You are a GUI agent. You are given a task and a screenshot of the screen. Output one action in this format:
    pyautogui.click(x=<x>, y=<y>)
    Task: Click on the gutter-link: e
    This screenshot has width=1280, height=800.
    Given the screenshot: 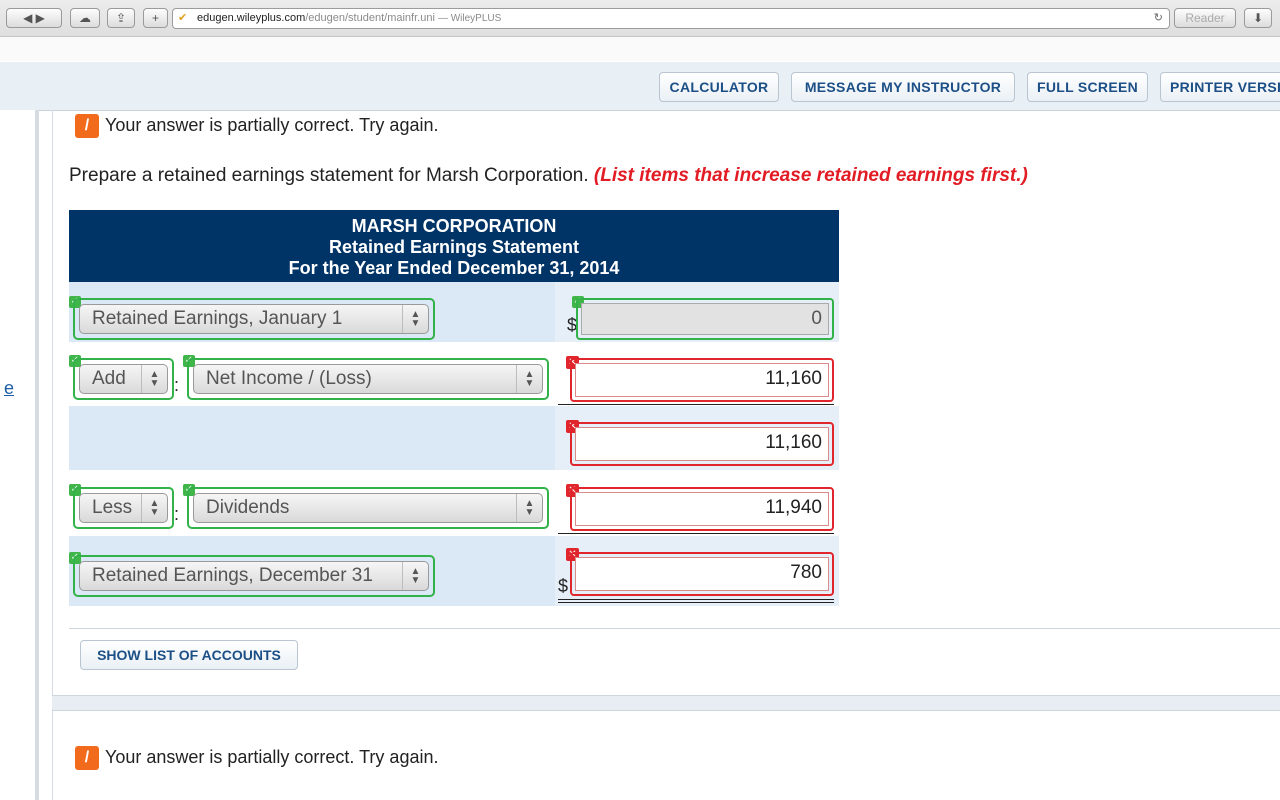 What is the action you would take?
    pyautogui.click(x=9, y=388)
    